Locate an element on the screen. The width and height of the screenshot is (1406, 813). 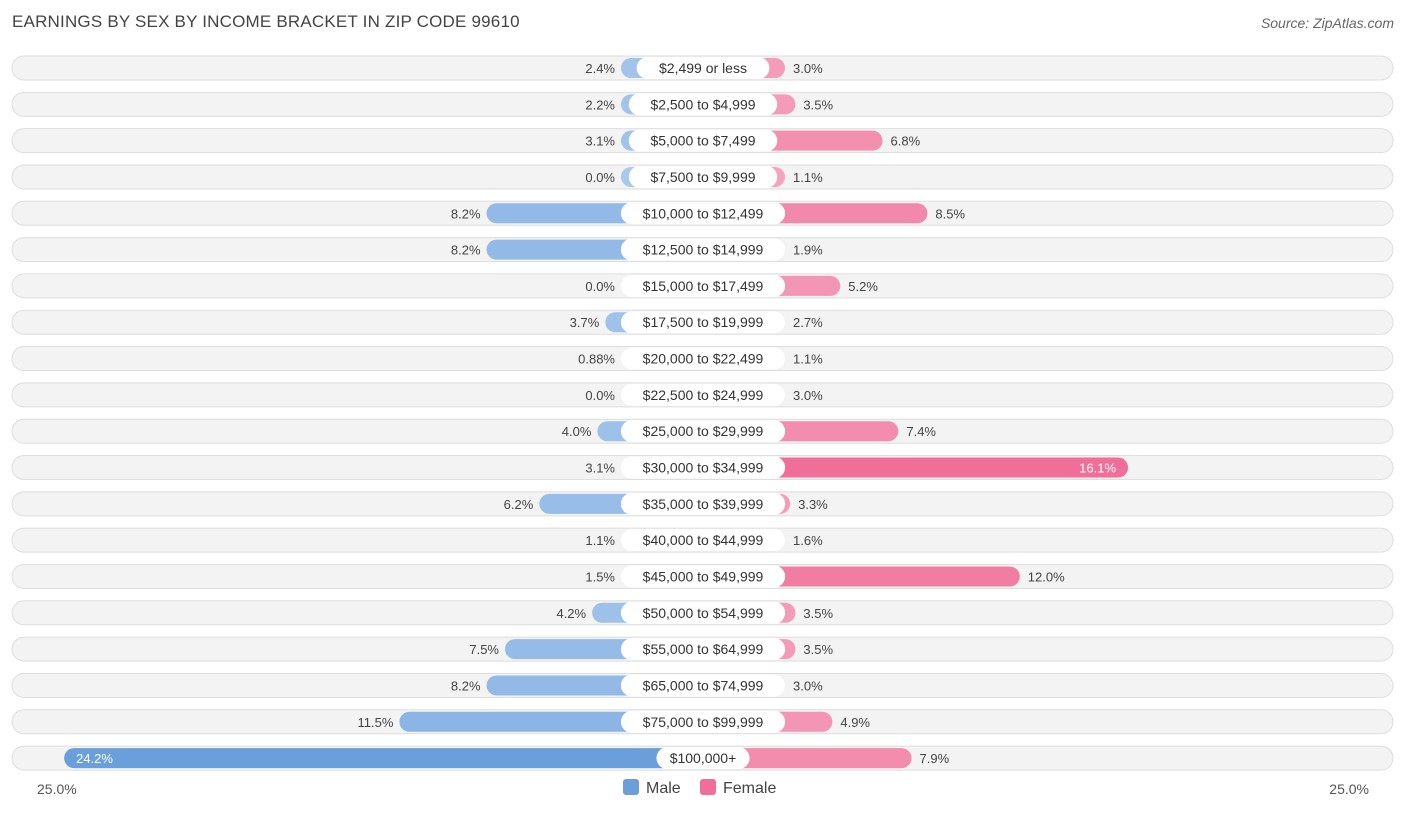
category-label: $100,000+ is located at coordinates (703, 758).